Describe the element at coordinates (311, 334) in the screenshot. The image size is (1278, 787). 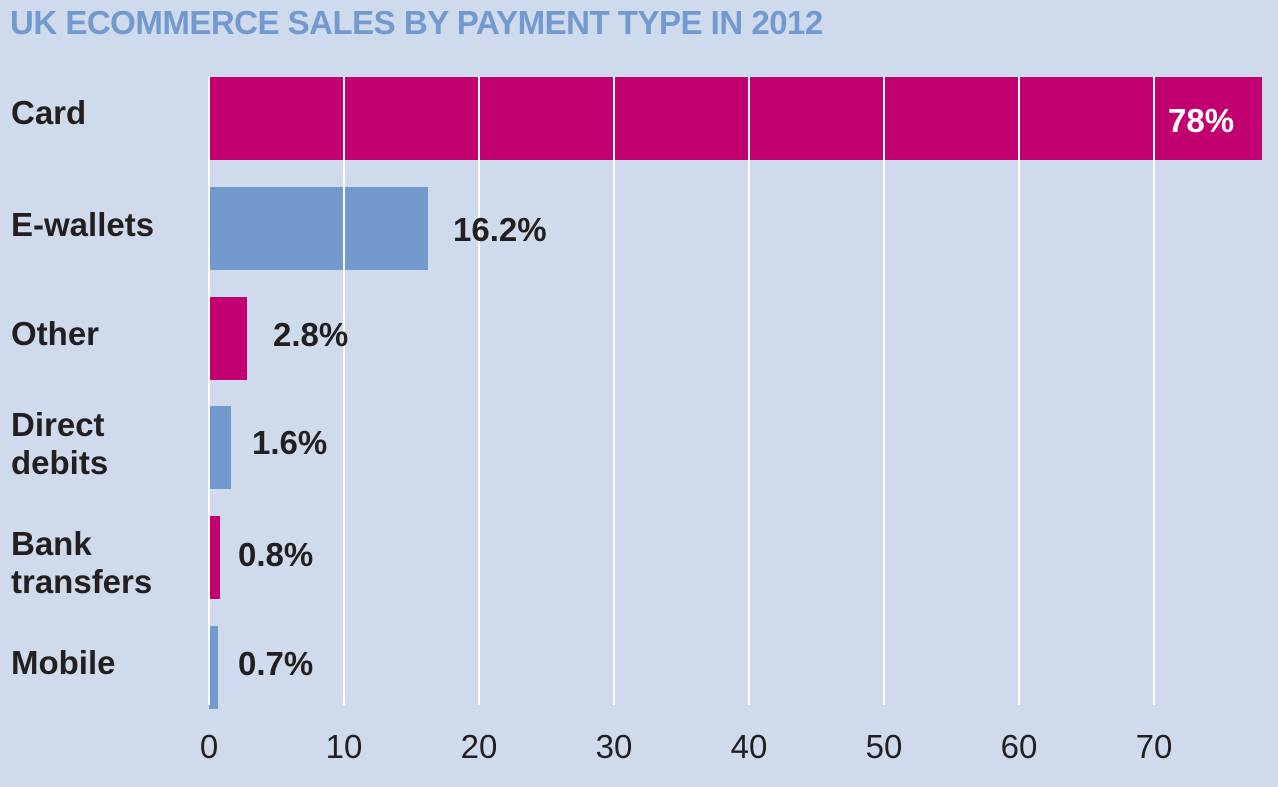
I see `value-label-other: 2.8%` at that location.